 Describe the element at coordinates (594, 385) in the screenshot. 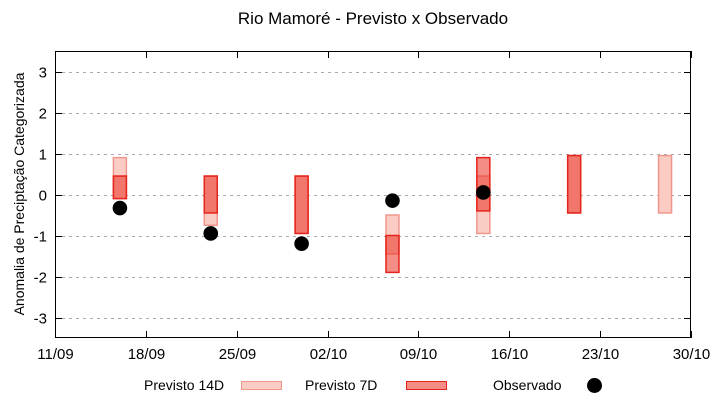

I see `legend-observado-dot-icon` at that location.